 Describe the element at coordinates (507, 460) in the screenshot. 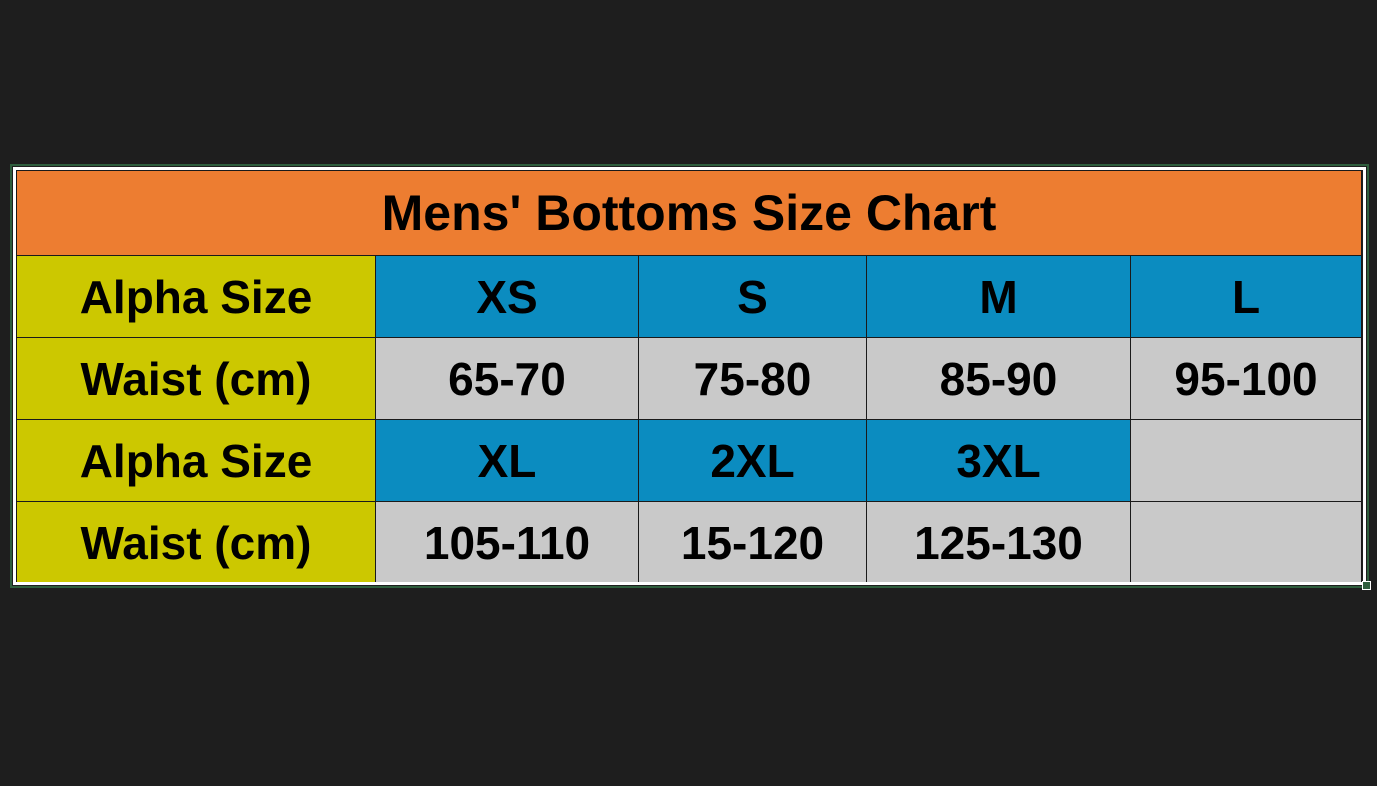

I see `cell-alpha-xl: XL` at that location.